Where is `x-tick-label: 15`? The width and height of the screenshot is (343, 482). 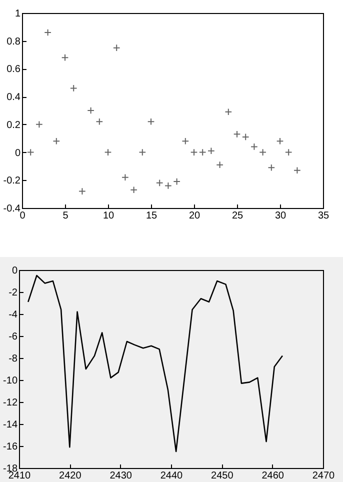
x-tick-label: 15 is located at coordinates (152, 216).